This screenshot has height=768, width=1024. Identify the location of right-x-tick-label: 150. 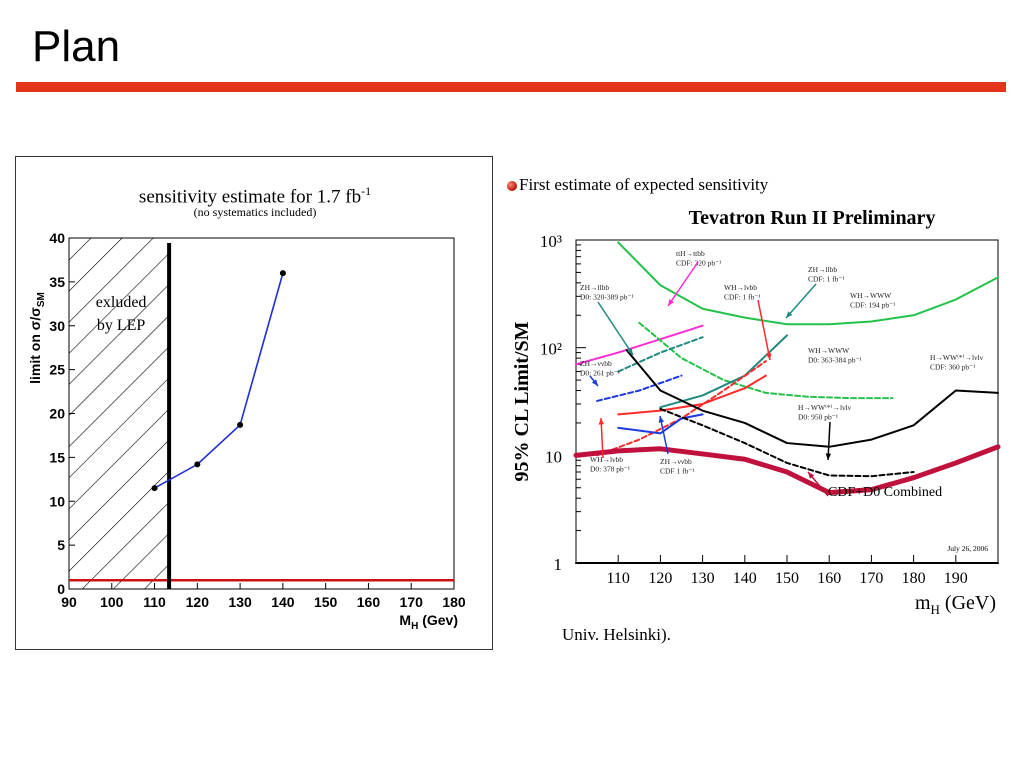
(787, 578).